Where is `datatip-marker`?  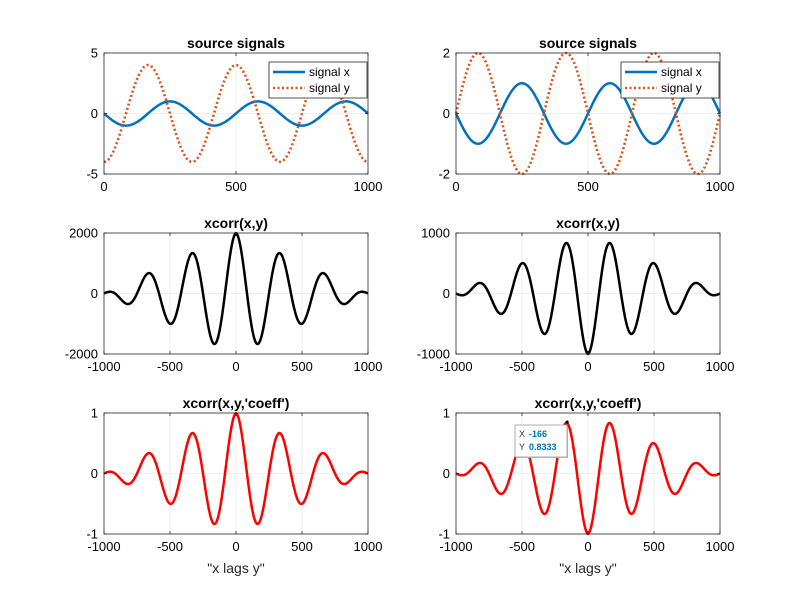
datatip-marker is located at coordinates (567, 422).